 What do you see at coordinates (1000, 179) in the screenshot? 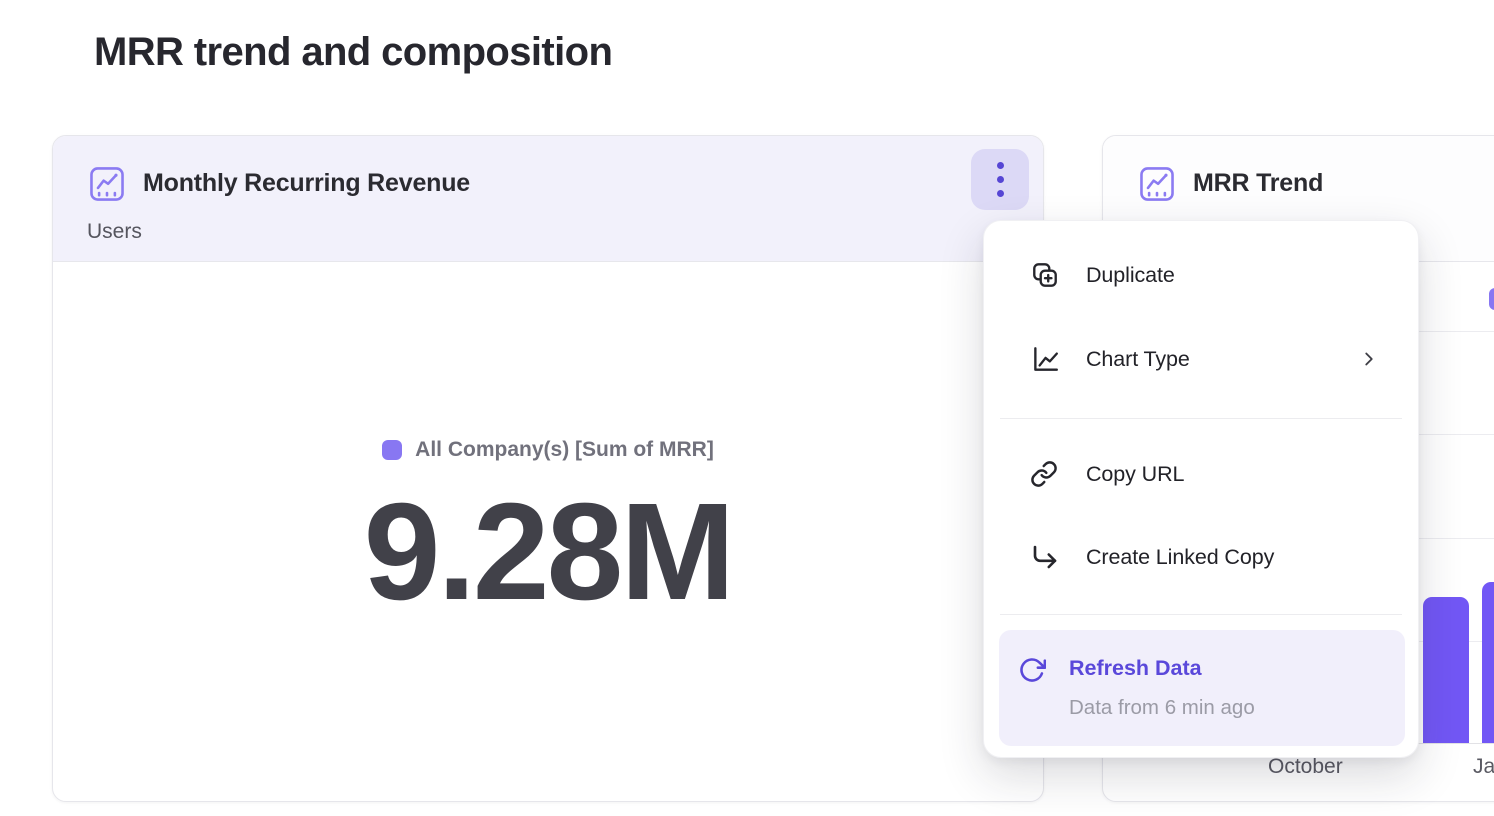
I see `widget-options-button` at bounding box center [1000, 179].